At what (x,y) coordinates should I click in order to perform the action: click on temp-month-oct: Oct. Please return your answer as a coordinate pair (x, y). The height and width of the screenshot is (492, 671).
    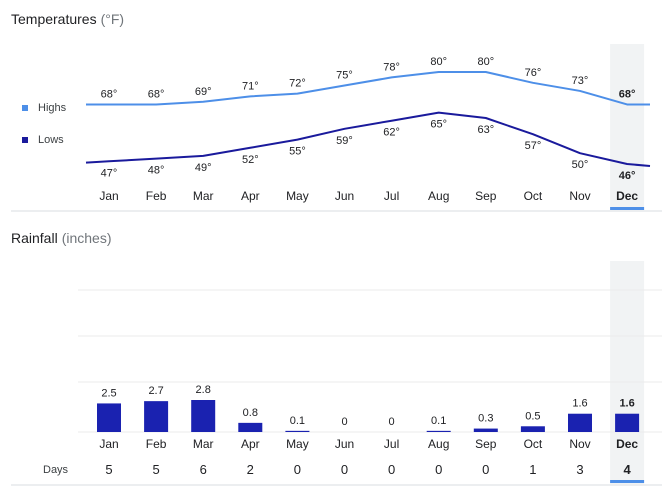
    Looking at the image, I should click on (533, 196).